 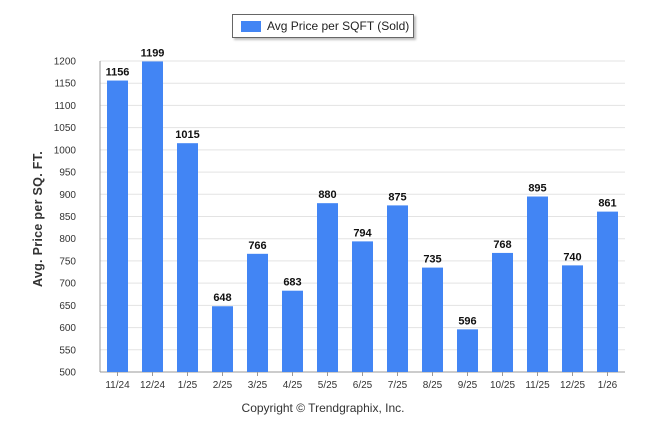 What do you see at coordinates (433, 385) in the screenshot?
I see `x-tick-label: 8/25` at bounding box center [433, 385].